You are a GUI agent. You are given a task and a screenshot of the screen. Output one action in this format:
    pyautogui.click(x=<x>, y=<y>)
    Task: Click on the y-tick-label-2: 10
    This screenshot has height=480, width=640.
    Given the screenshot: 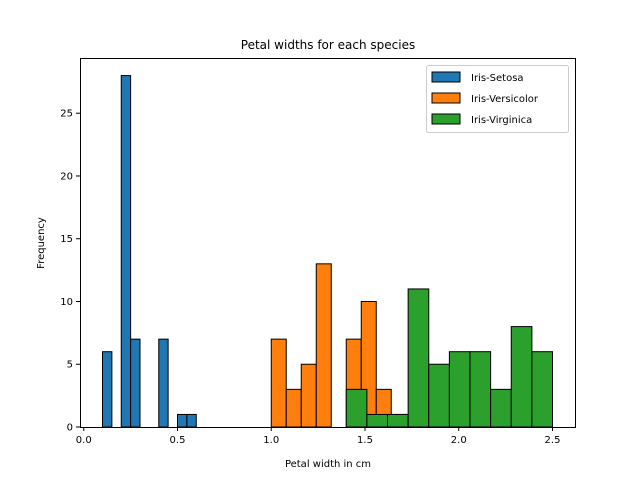 What is the action you would take?
    pyautogui.click(x=66, y=302)
    